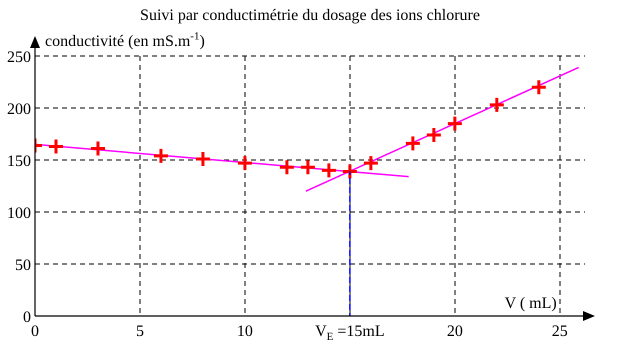 The height and width of the screenshot is (345, 620). I want to click on x-tick-label: 20, so click(454, 331).